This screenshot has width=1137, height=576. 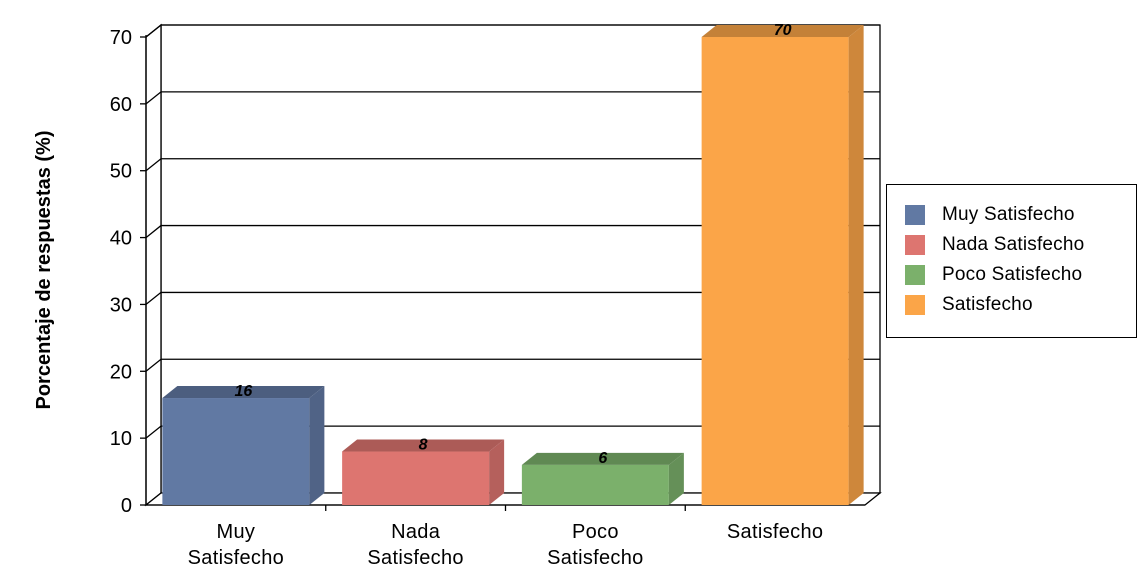 I want to click on y-axis-ticks: 0 10 20 30 40 50 60 70, so click(x=128, y=272).